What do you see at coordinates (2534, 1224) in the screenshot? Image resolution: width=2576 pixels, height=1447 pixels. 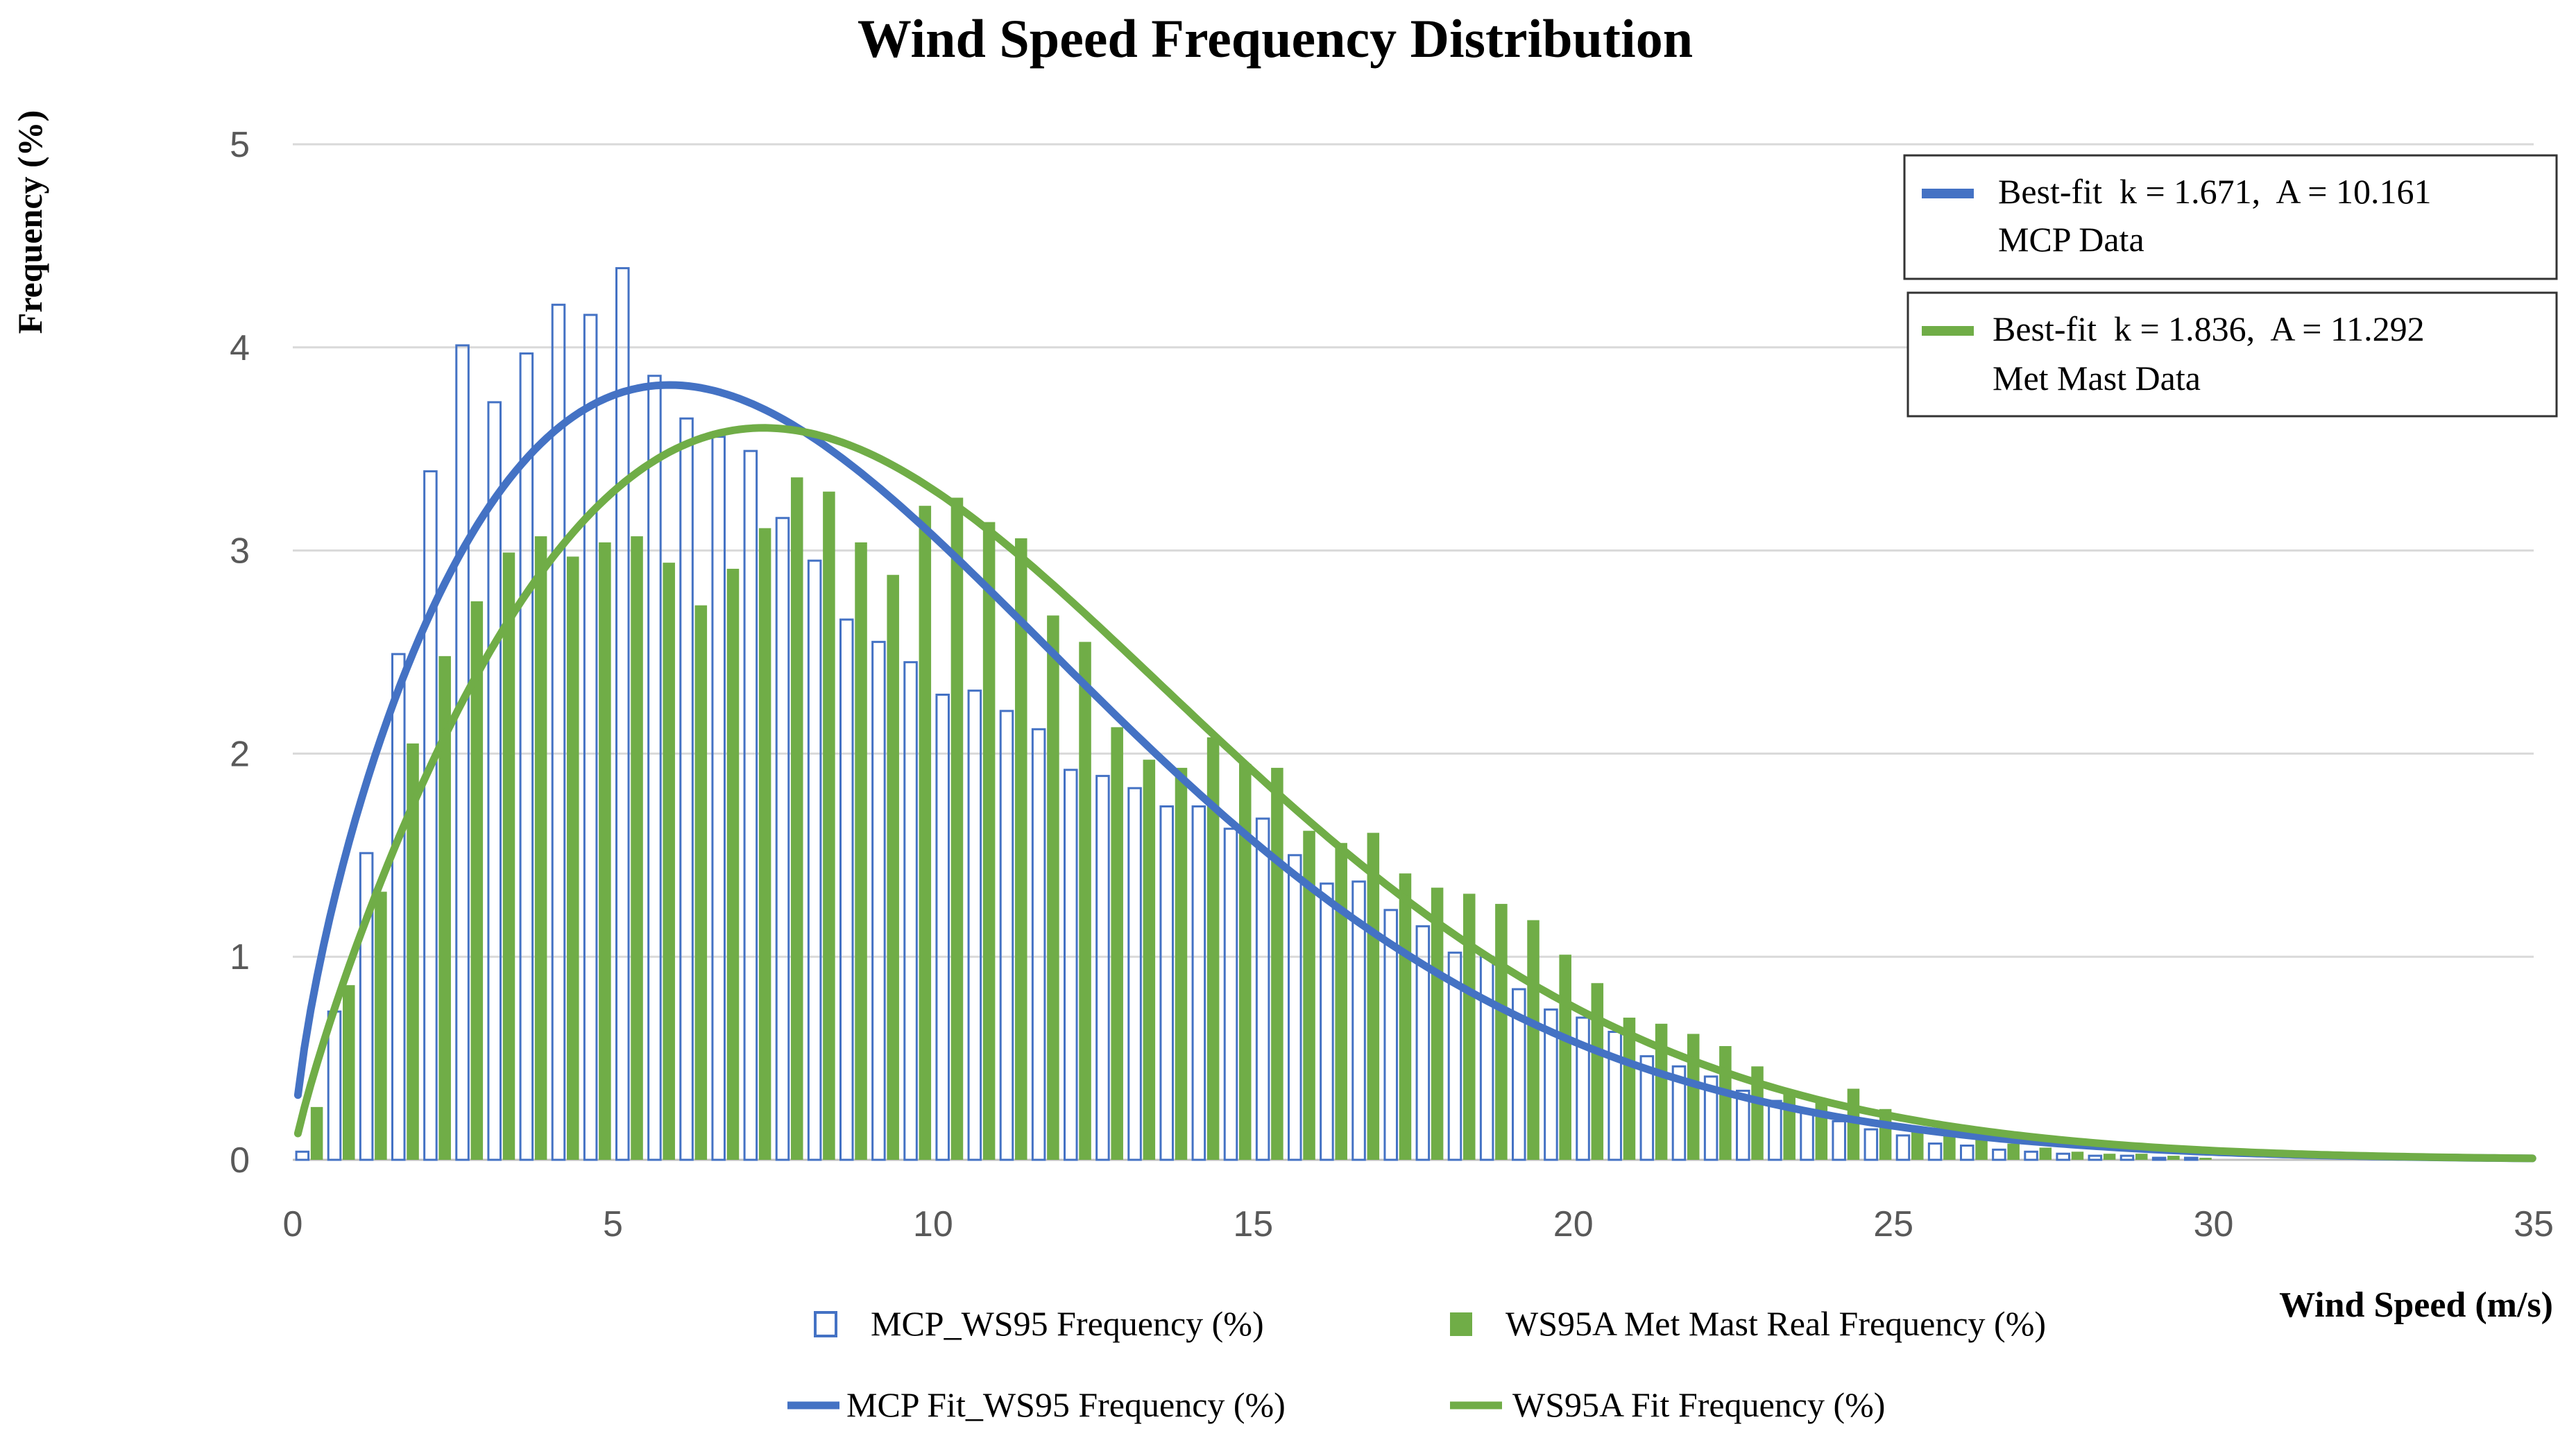 I see `x-tick-label: 35` at bounding box center [2534, 1224].